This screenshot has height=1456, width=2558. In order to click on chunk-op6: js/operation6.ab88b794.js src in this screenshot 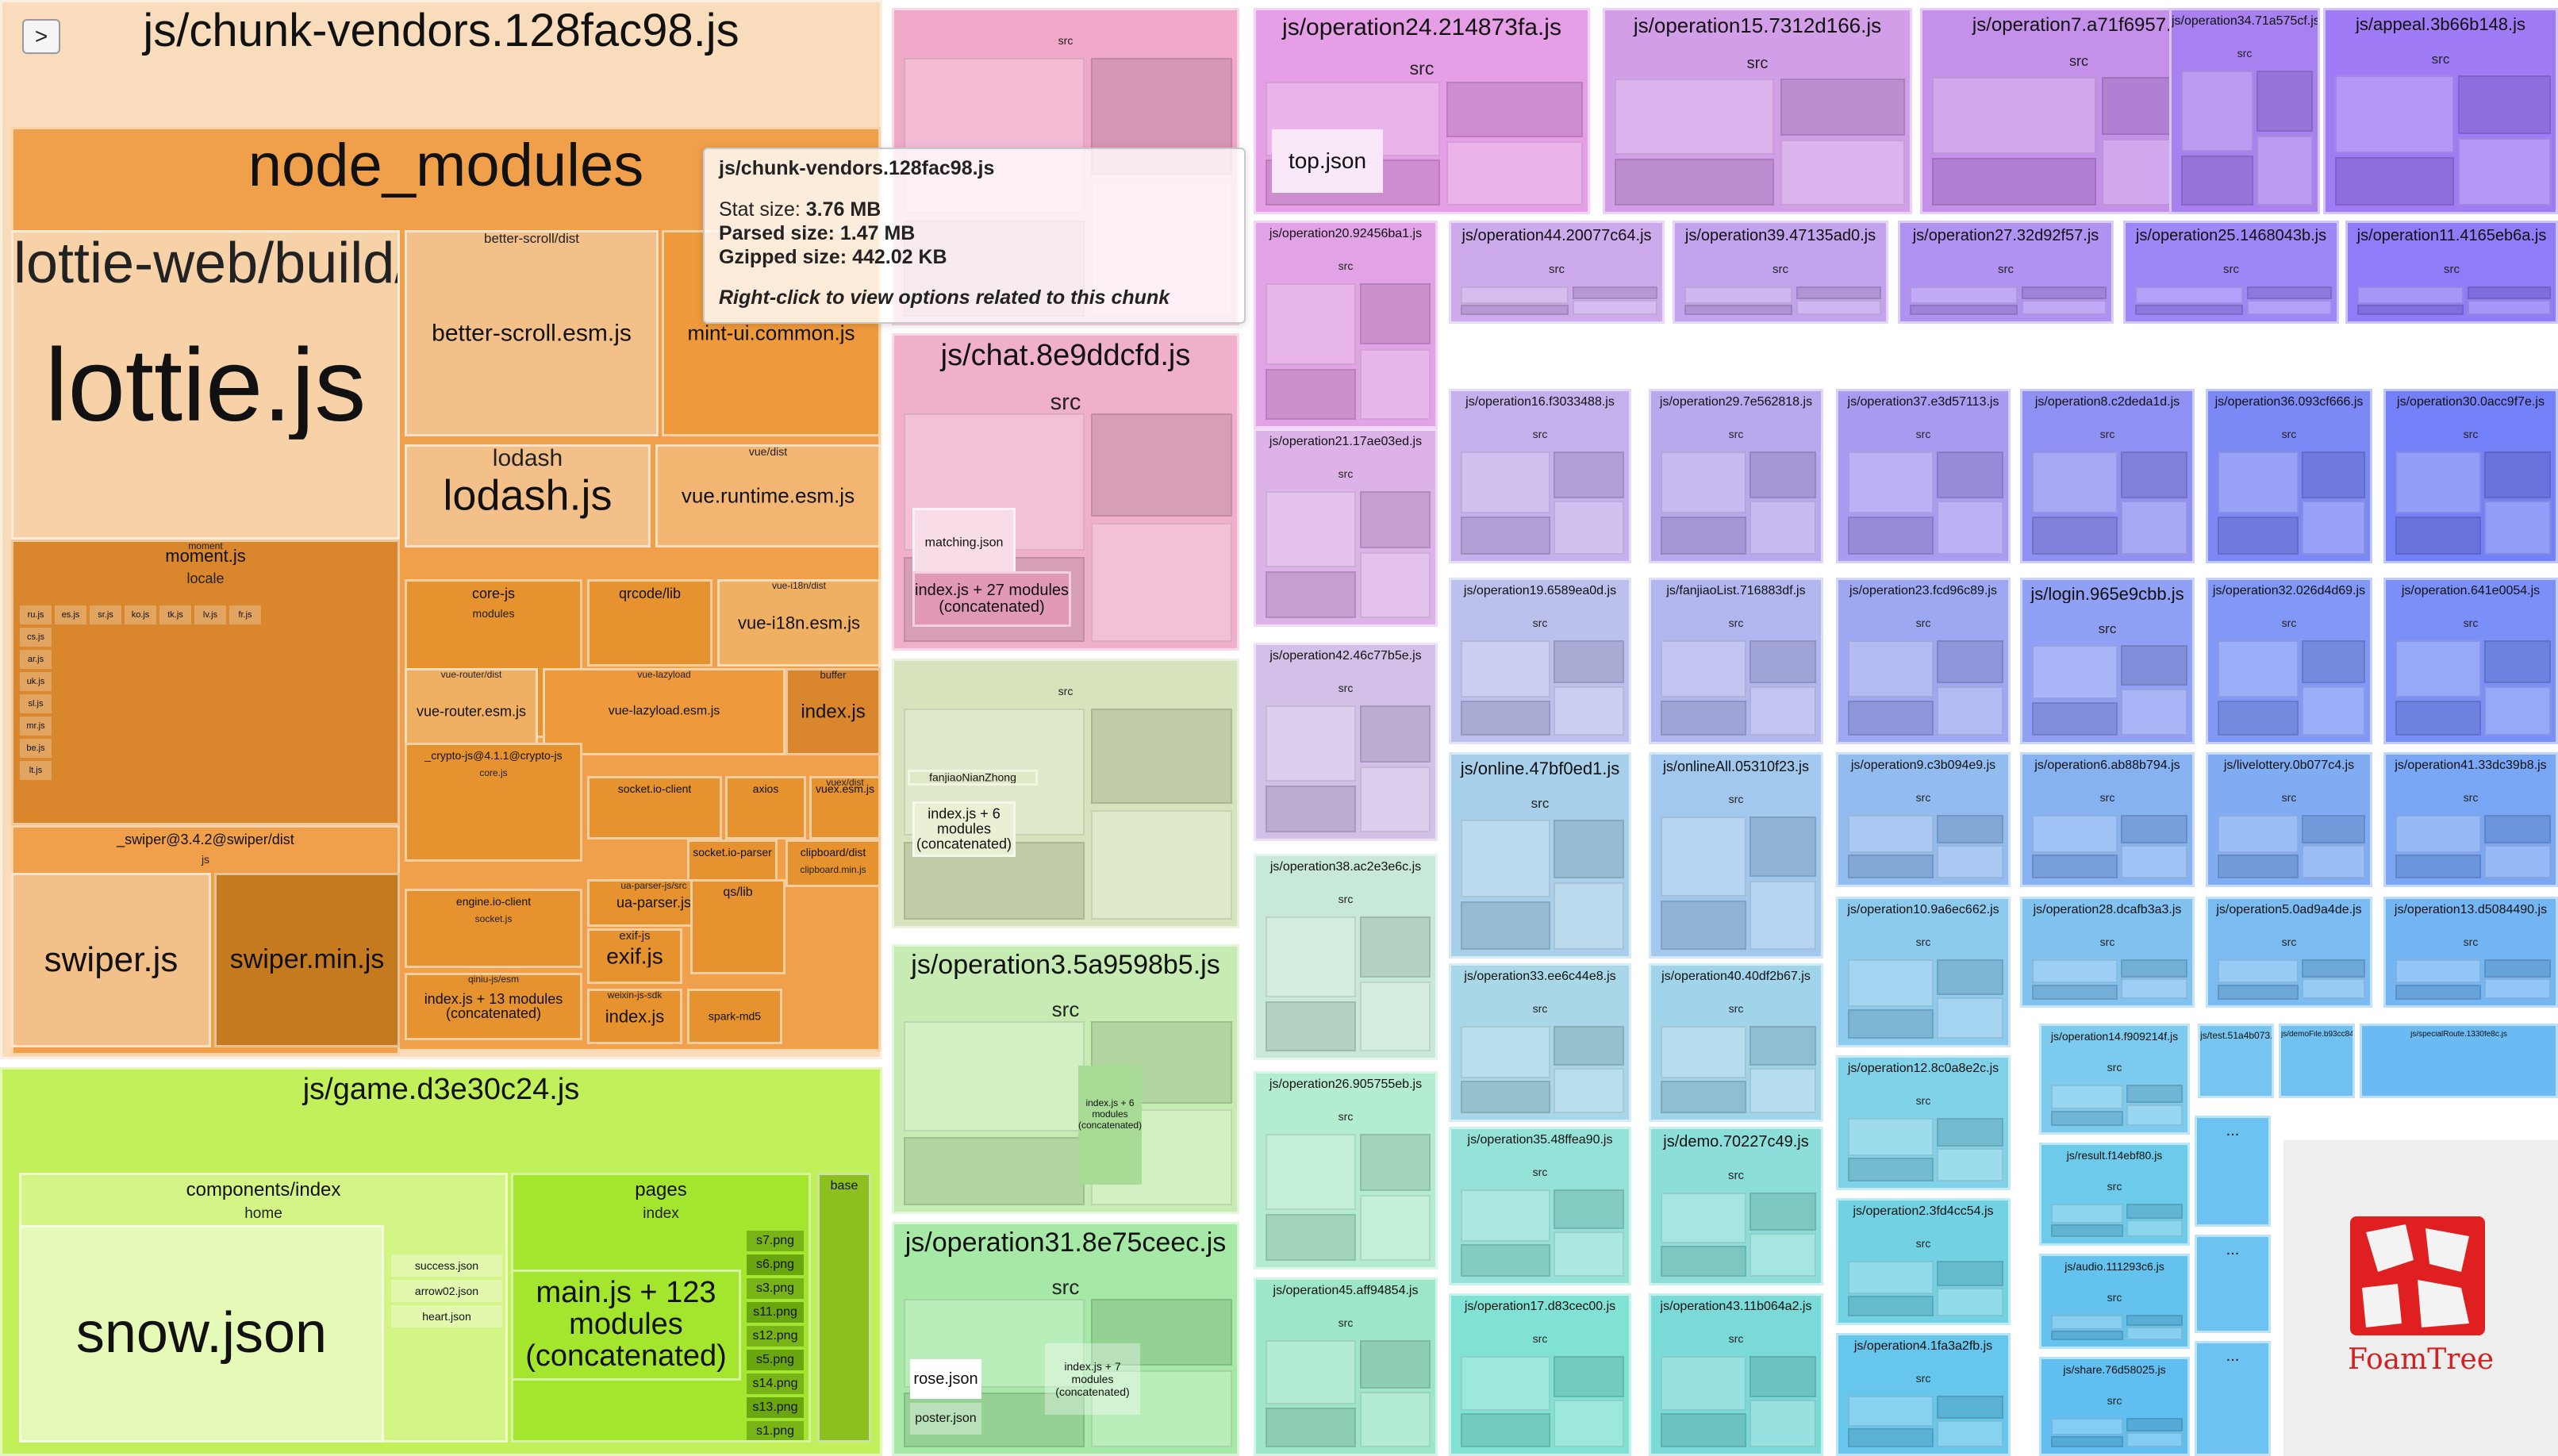, I will do `click(2107, 819)`.